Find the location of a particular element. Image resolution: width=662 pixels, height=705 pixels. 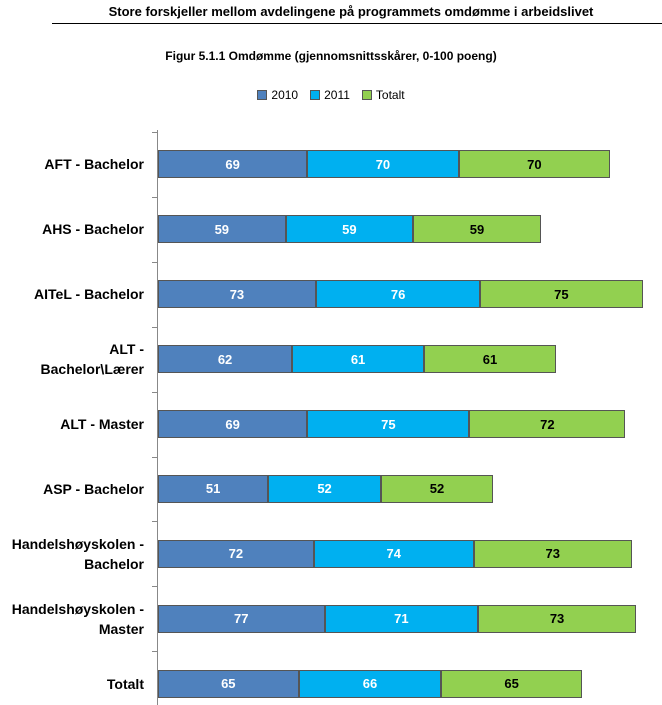

bar-segment: 74 is located at coordinates (393, 553).